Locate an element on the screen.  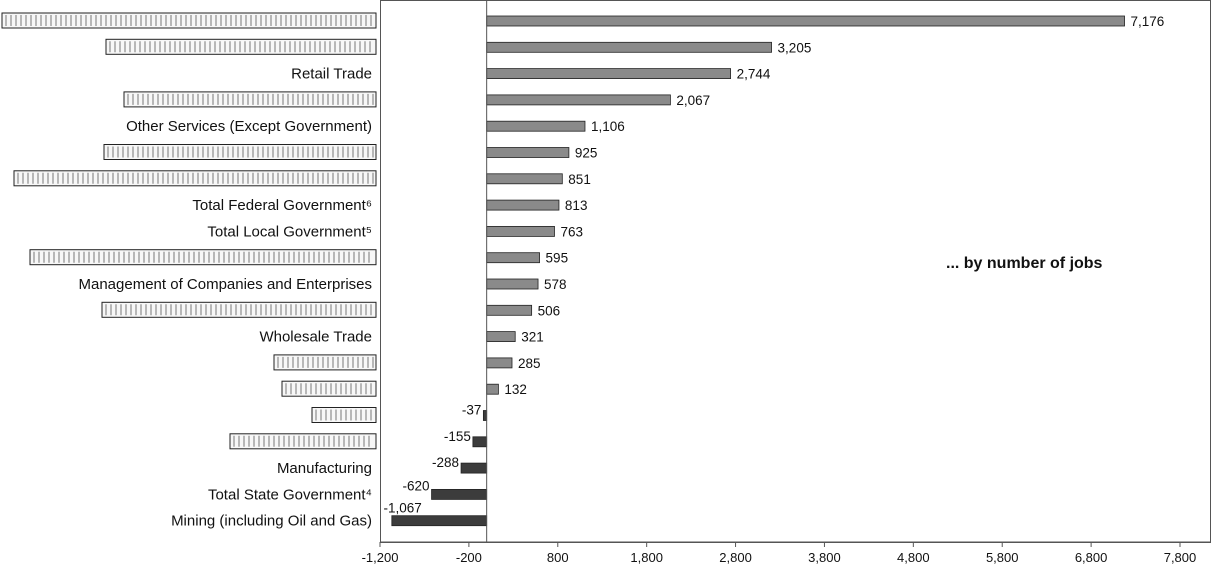
value-label: 506 is located at coordinates (549, 310).